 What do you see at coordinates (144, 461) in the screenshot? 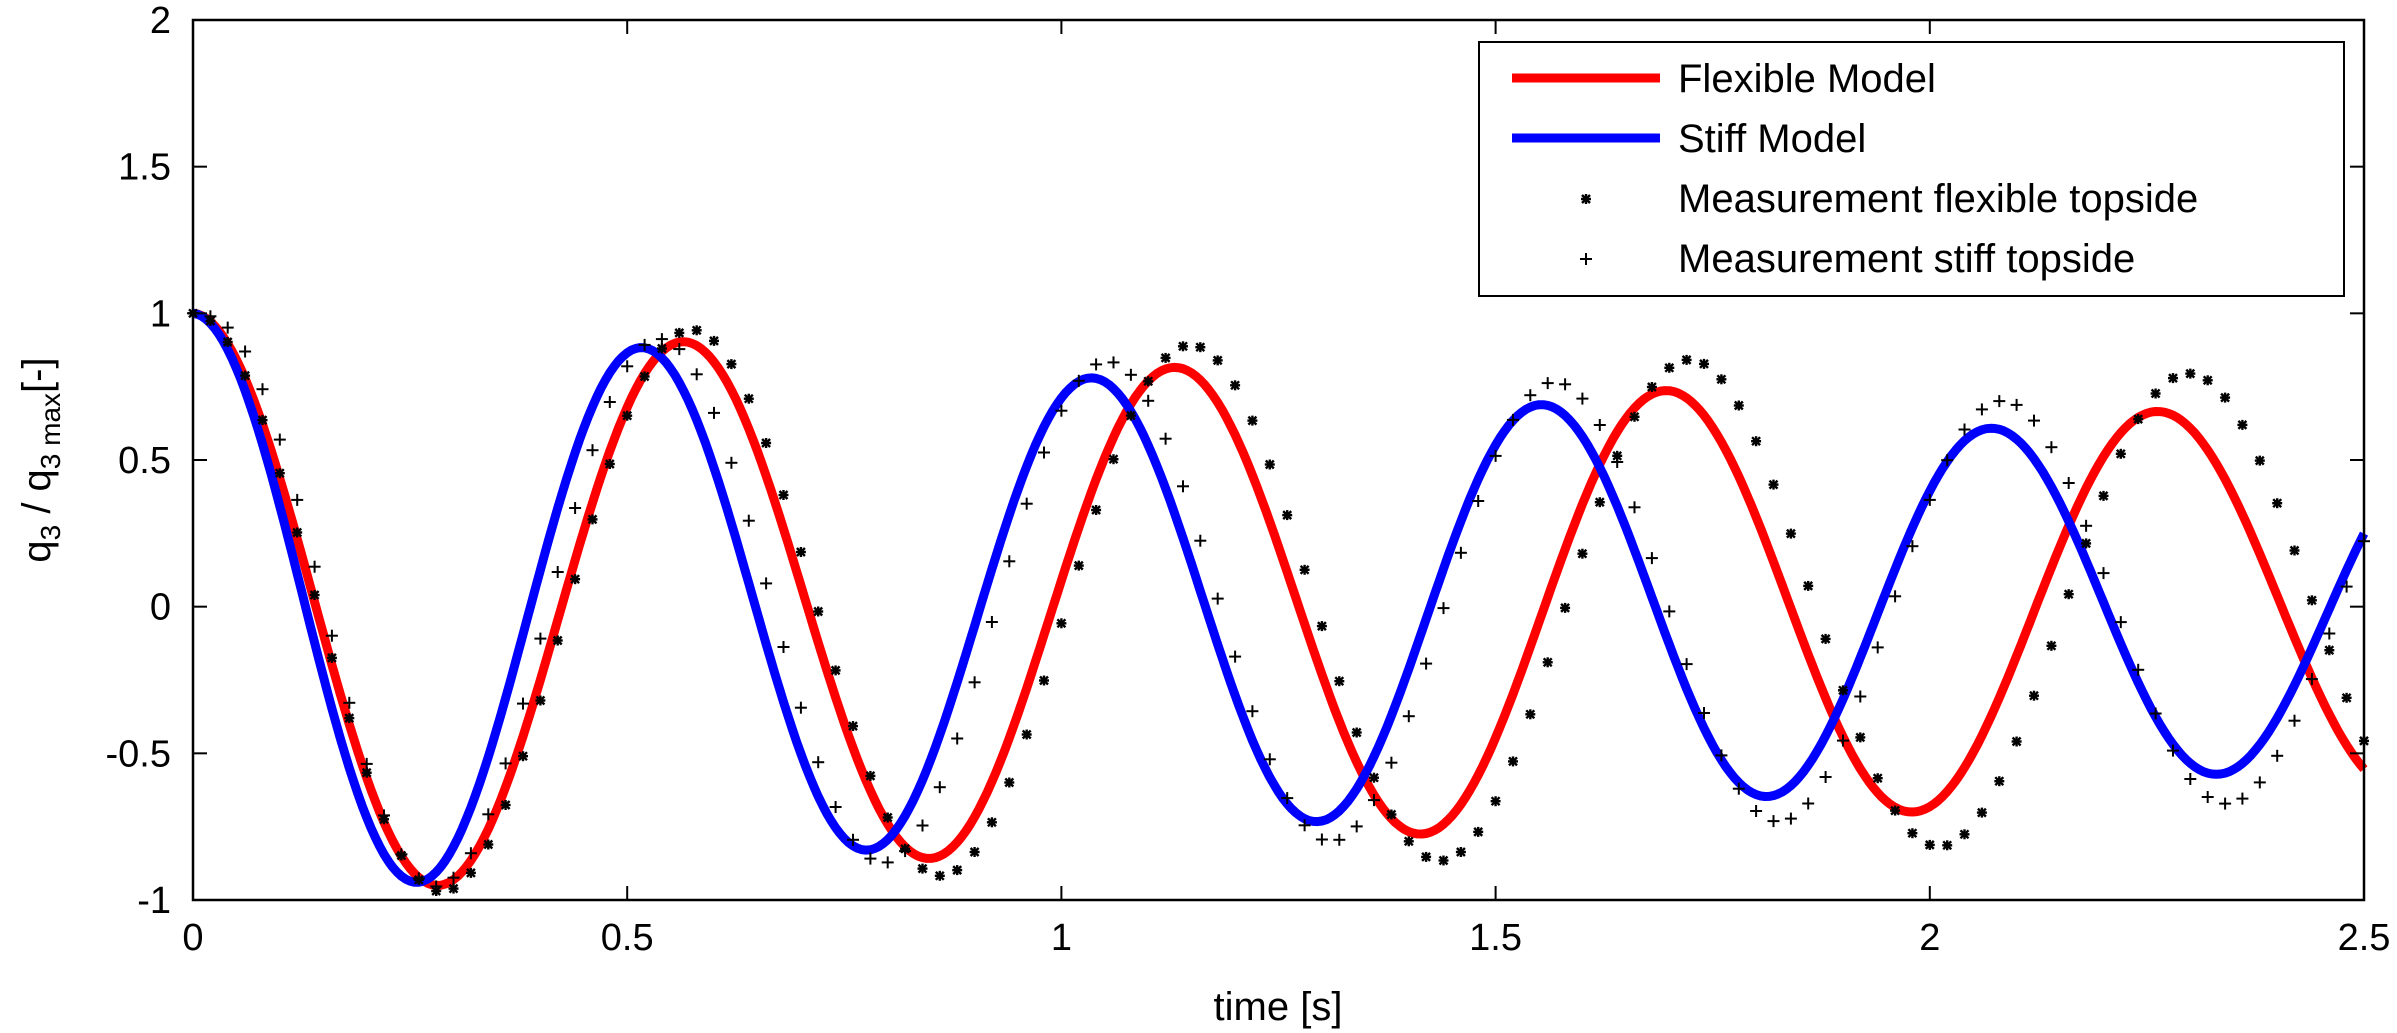
I see `y-tick-label: 0.5` at bounding box center [144, 461].